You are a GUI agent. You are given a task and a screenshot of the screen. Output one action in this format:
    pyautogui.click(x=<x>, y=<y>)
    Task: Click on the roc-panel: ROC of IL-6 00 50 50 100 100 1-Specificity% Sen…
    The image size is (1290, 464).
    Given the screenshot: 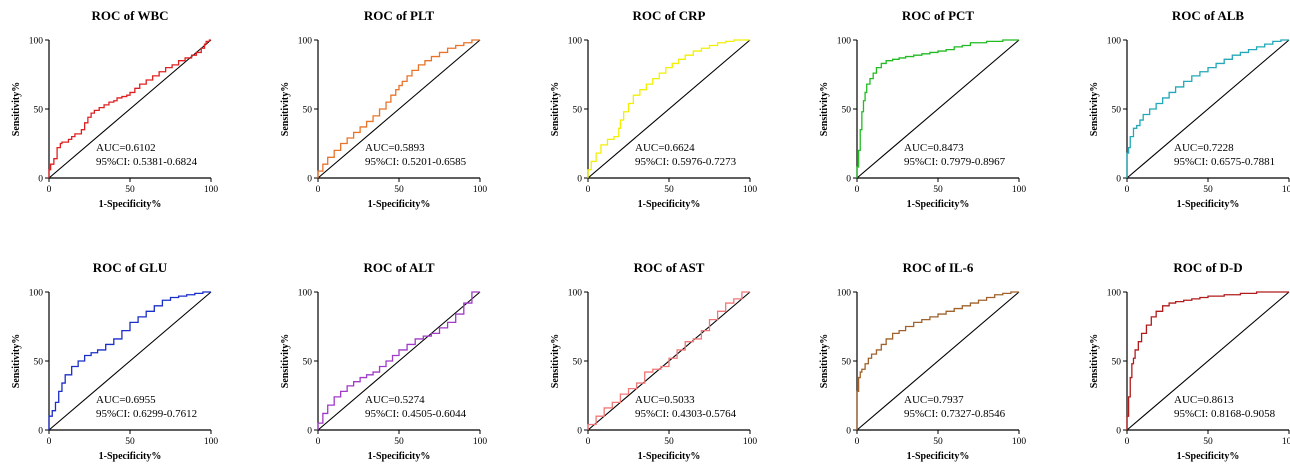 What is the action you would take?
    pyautogui.click(x=922, y=361)
    